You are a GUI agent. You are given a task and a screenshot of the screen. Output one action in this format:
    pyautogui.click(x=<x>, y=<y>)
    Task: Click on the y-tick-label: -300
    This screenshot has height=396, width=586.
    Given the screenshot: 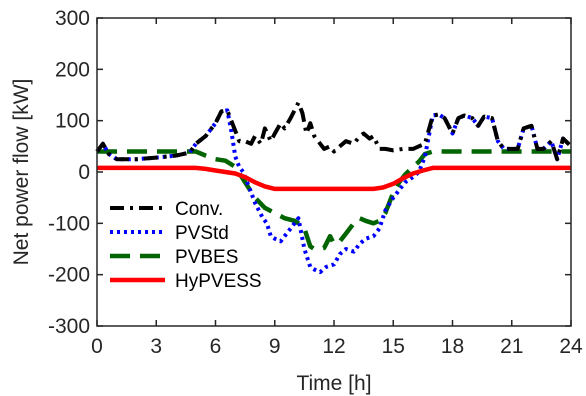 What is the action you would take?
    pyautogui.click(x=69, y=326)
    